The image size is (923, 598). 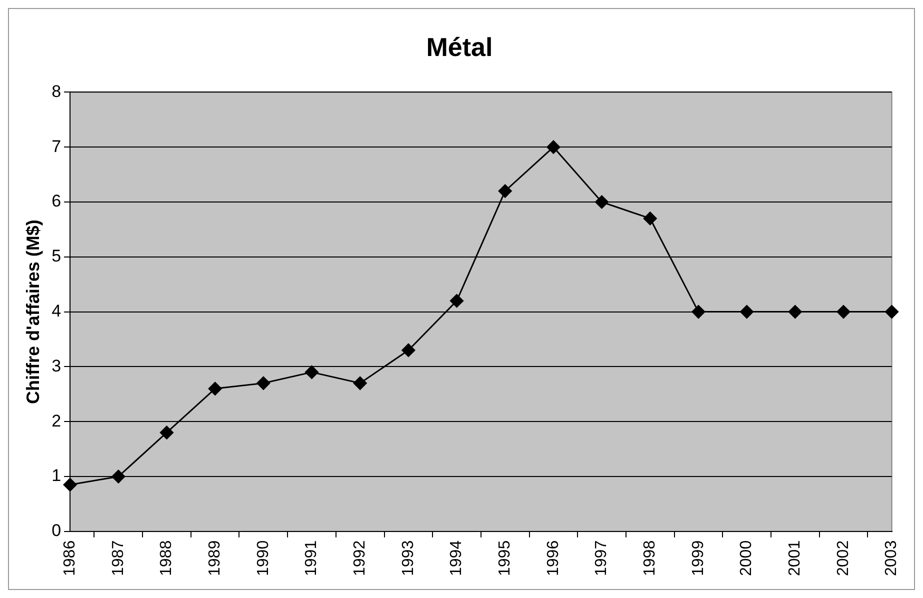 What do you see at coordinates (215, 558) in the screenshot?
I see `x-tick-label: 1989` at bounding box center [215, 558].